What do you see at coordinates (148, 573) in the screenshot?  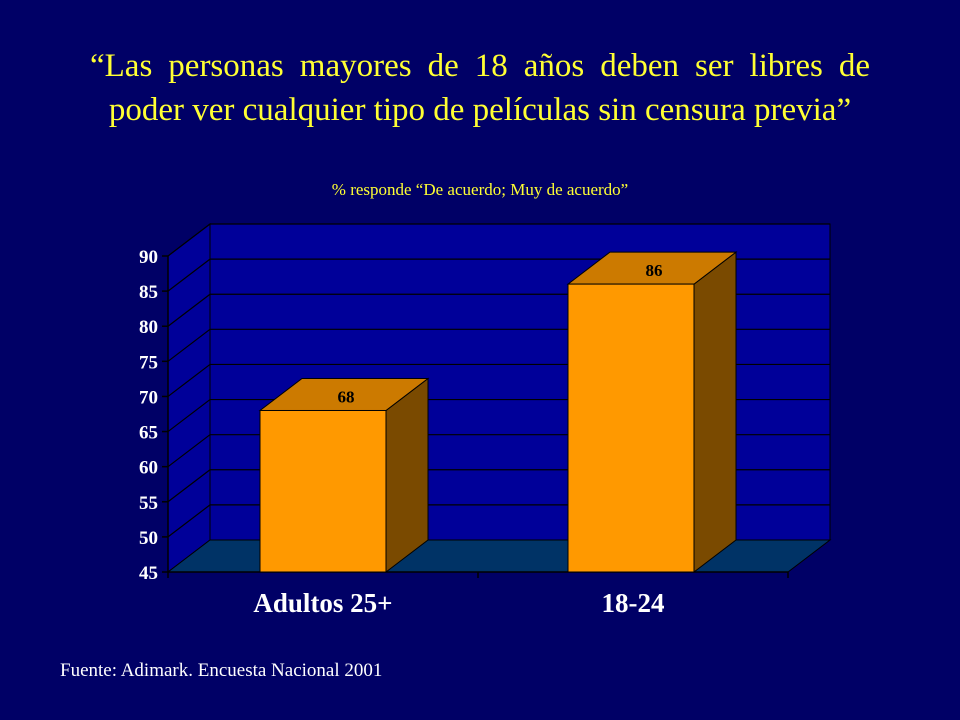 I see `y-tick-label: 45` at bounding box center [148, 573].